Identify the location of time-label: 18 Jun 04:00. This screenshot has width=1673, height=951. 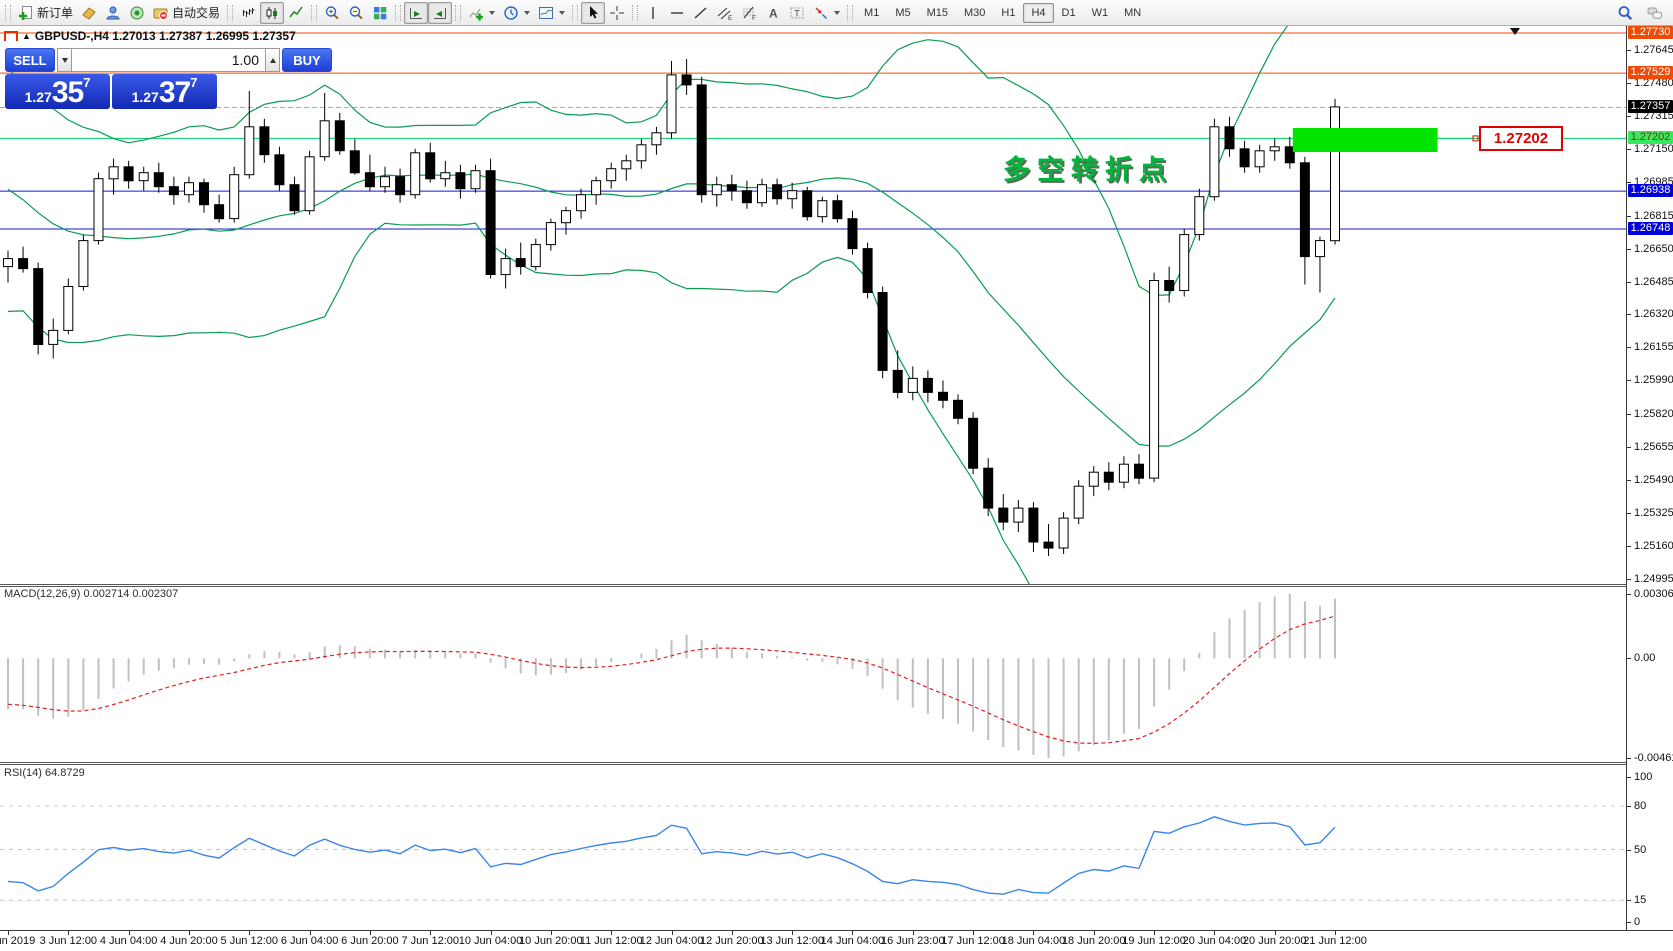
(1033, 941).